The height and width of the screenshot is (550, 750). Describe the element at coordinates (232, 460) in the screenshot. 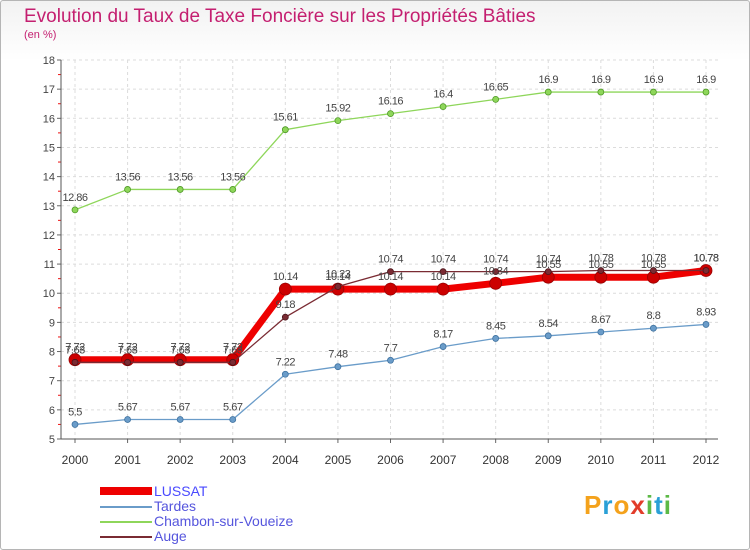

I see `x-tick-label-2003: 2003` at that location.